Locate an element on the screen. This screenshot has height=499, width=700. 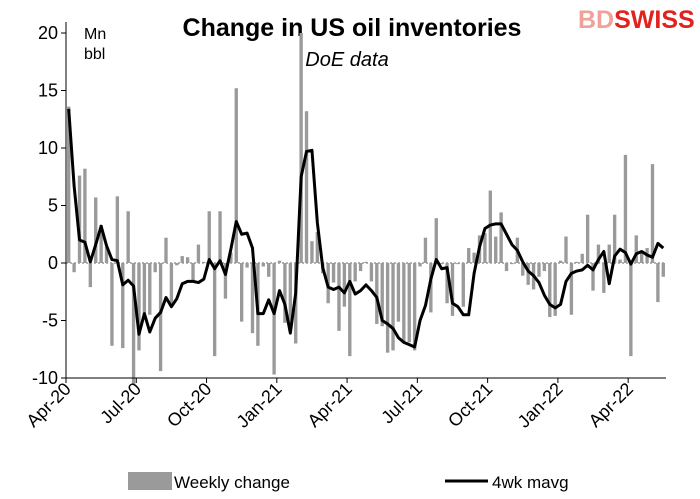
legend-label-4wk-mavg: 4wk mavg is located at coordinates (530, 482).